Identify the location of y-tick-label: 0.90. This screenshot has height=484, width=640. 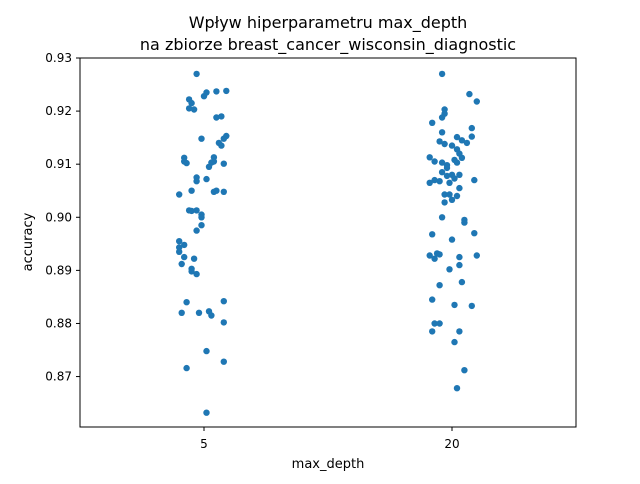
(58, 217).